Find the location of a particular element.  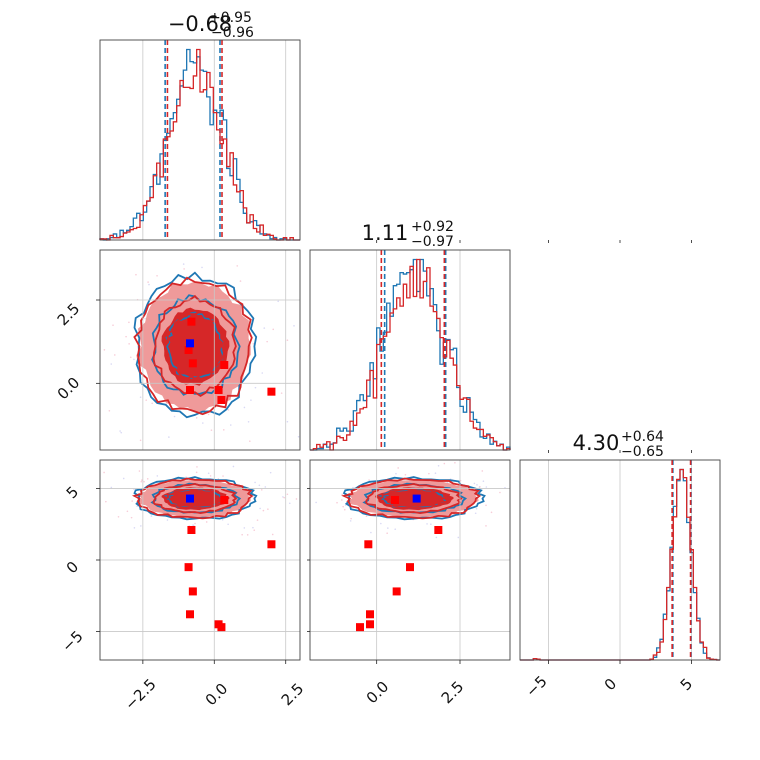

title-param-2: 4.30 is located at coordinates (596, 443).